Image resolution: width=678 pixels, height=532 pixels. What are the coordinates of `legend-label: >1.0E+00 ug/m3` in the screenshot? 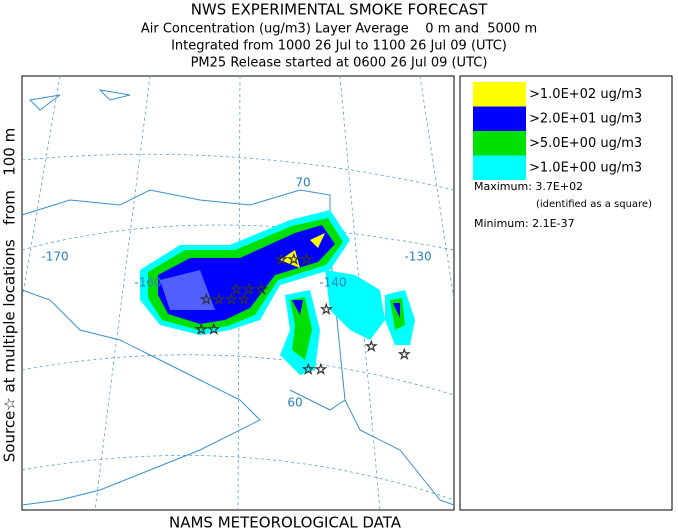 It's located at (585, 167).